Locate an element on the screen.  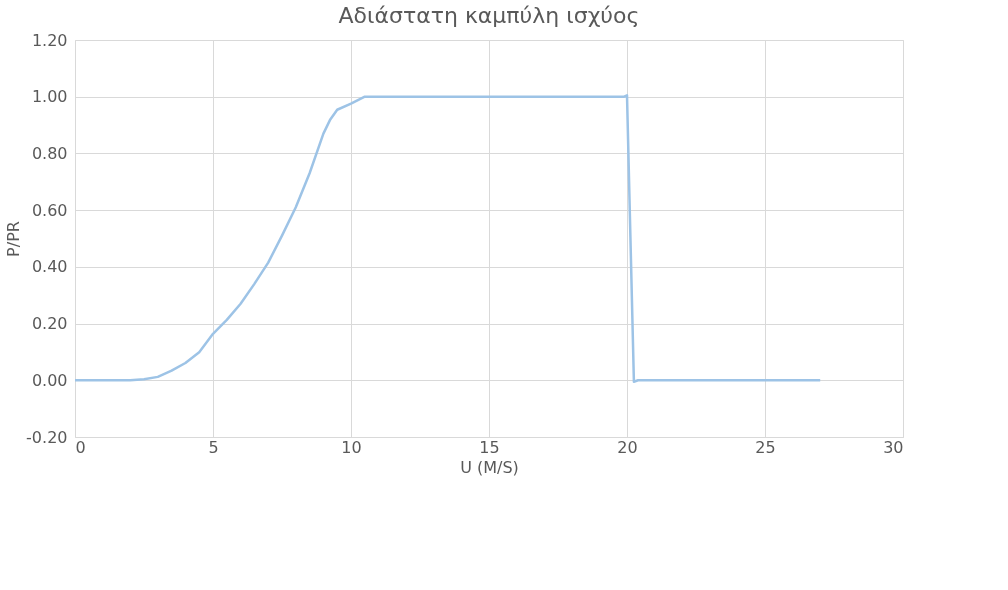
x-tick-label: 0 is located at coordinates (80, 447).